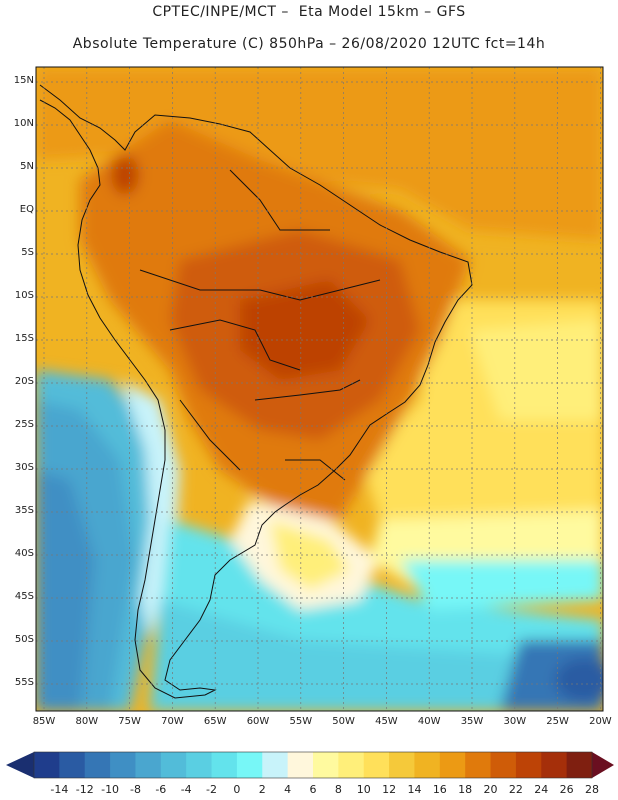 The image size is (618, 800). I want to click on lat-label: 30S, so click(24, 467).